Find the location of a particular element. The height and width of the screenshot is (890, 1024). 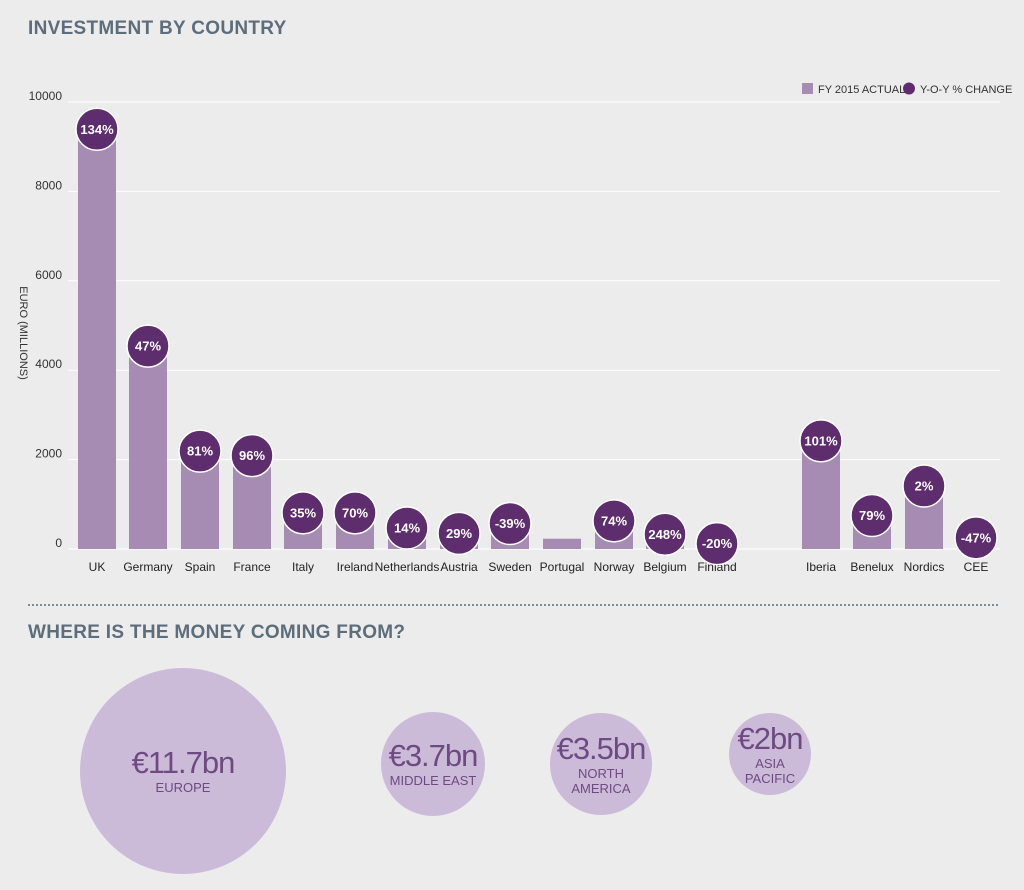

y-tick-label: 6000 is located at coordinates (48, 275).